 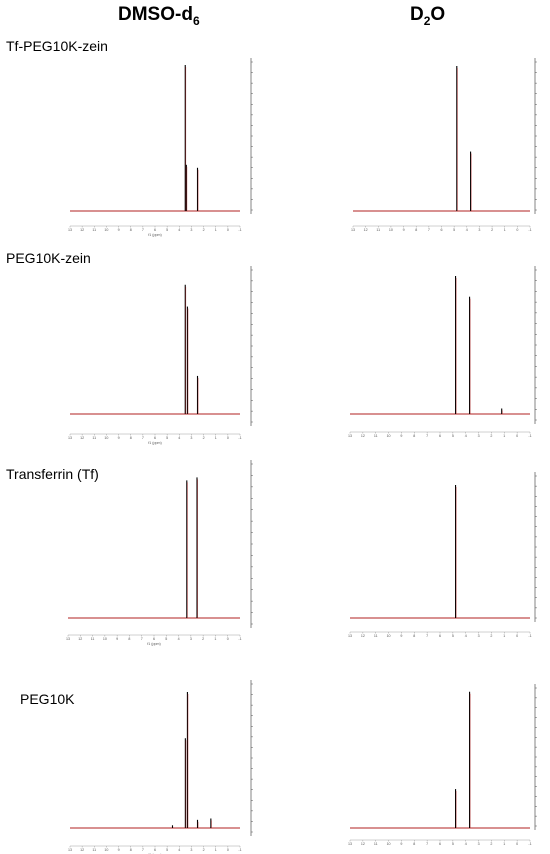 I want to click on spectrum-0-x-tick-label: 3, so click(x=191, y=230).